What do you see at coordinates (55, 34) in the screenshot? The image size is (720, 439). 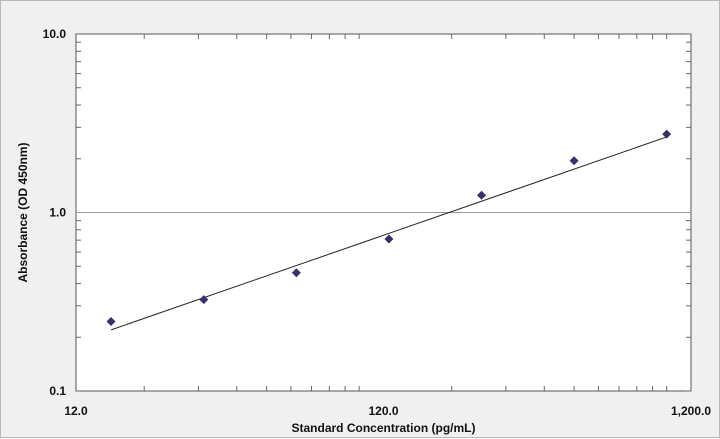 I see `y-tick-label: 10.0` at bounding box center [55, 34].